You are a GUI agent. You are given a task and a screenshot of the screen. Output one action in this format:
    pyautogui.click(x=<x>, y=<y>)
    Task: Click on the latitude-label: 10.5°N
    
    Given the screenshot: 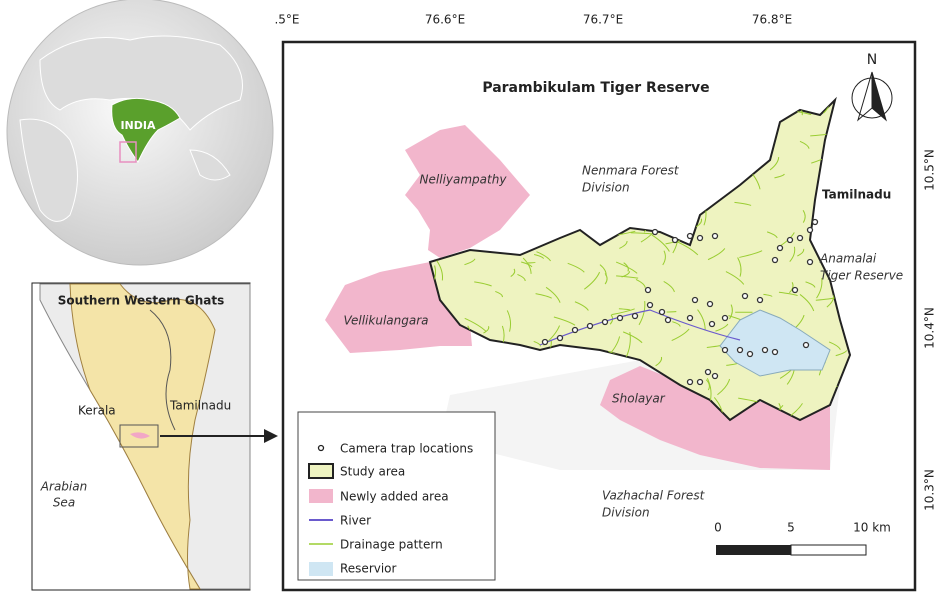 What is the action you would take?
    pyautogui.click(x=930, y=170)
    